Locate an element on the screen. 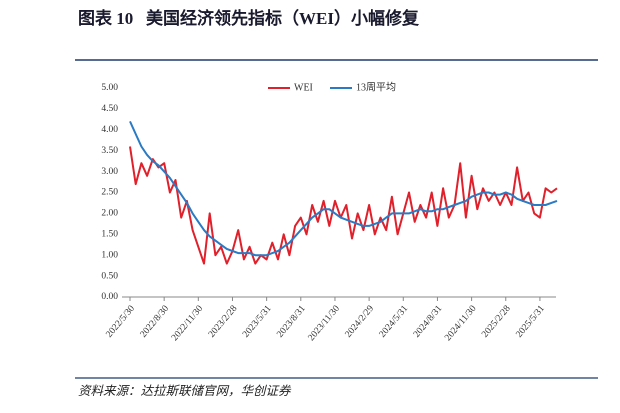 The height and width of the screenshot is (413, 620). y-tick-label: 4.50 is located at coordinates (109, 109).